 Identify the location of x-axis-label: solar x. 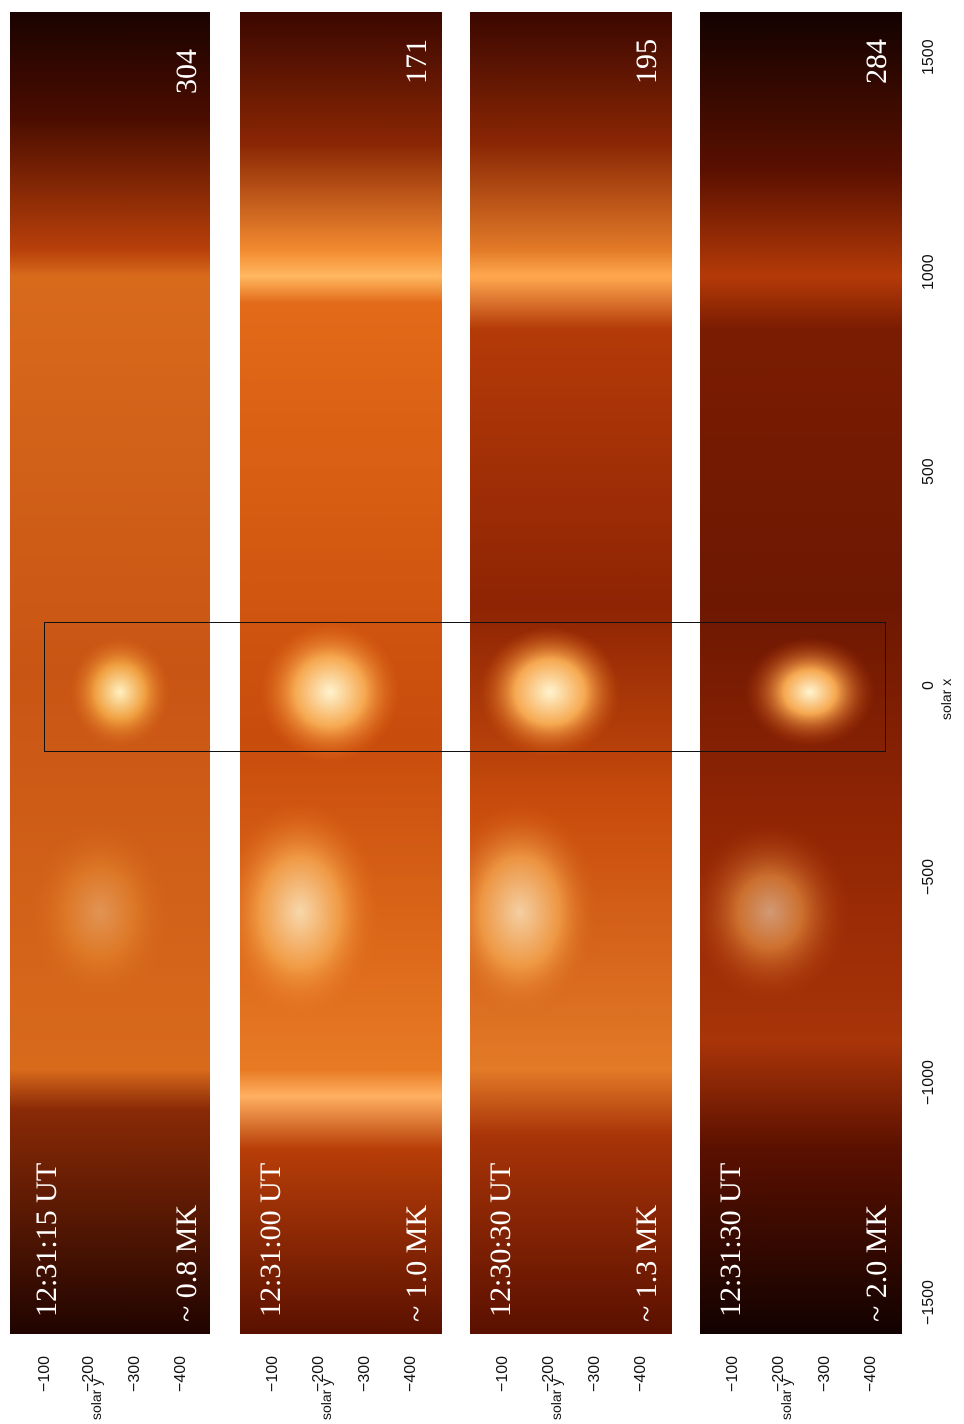
(946, 699).